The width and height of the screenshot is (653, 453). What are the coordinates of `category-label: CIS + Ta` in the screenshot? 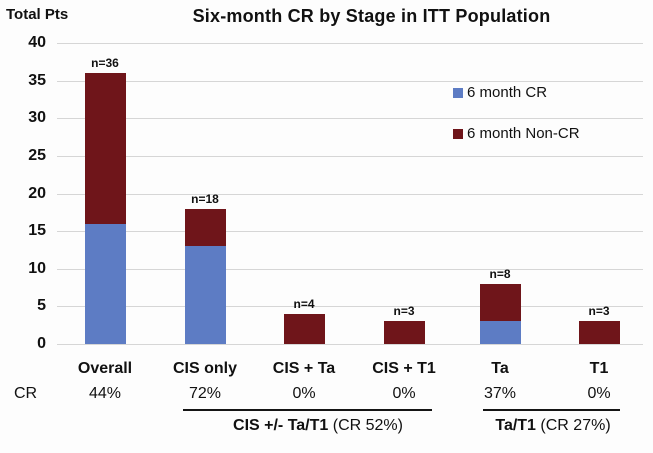 It's located at (304, 368).